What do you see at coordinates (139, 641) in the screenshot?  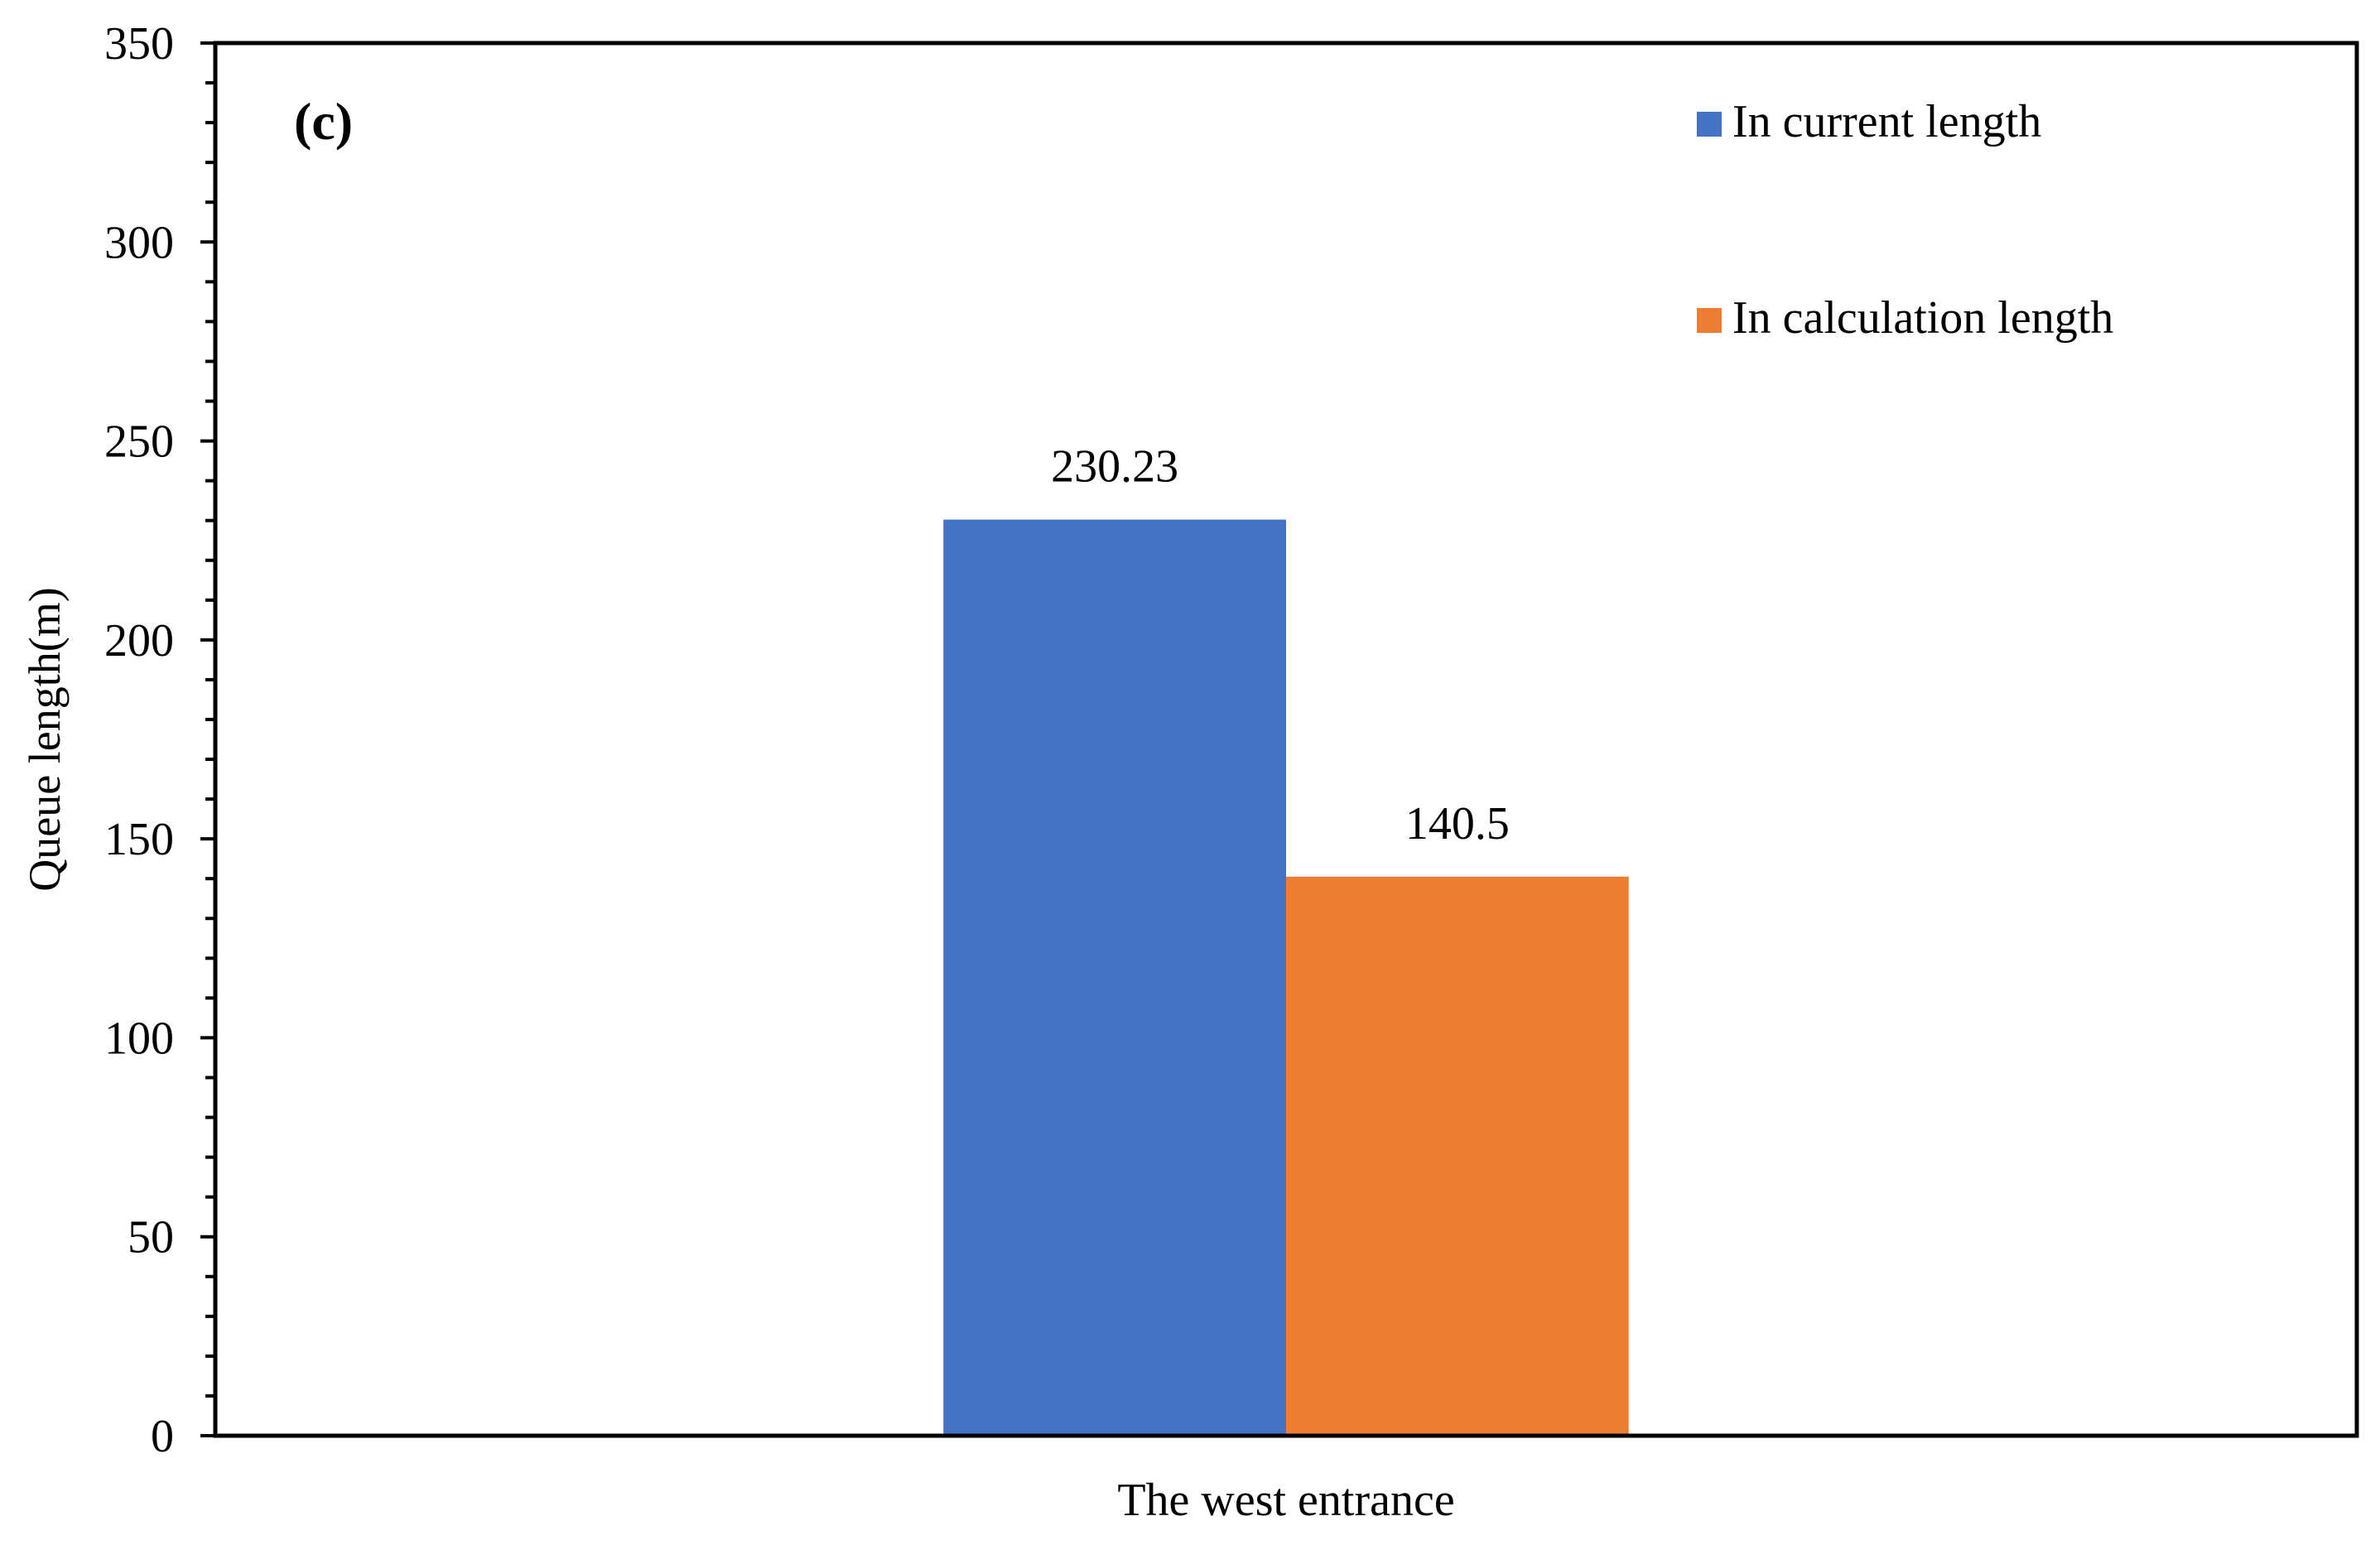 I see `y-tick-label: 200` at bounding box center [139, 641].